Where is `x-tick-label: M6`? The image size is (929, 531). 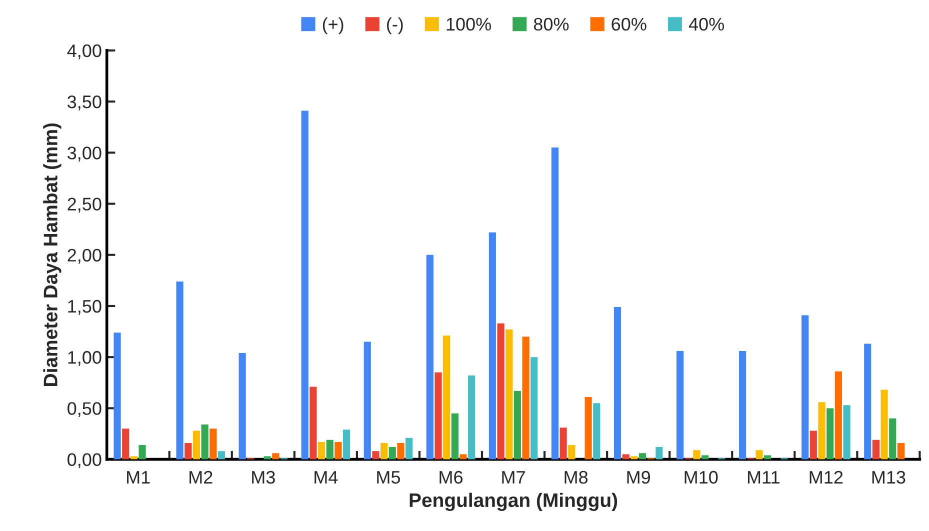 x-tick-label: M6 is located at coordinates (451, 477).